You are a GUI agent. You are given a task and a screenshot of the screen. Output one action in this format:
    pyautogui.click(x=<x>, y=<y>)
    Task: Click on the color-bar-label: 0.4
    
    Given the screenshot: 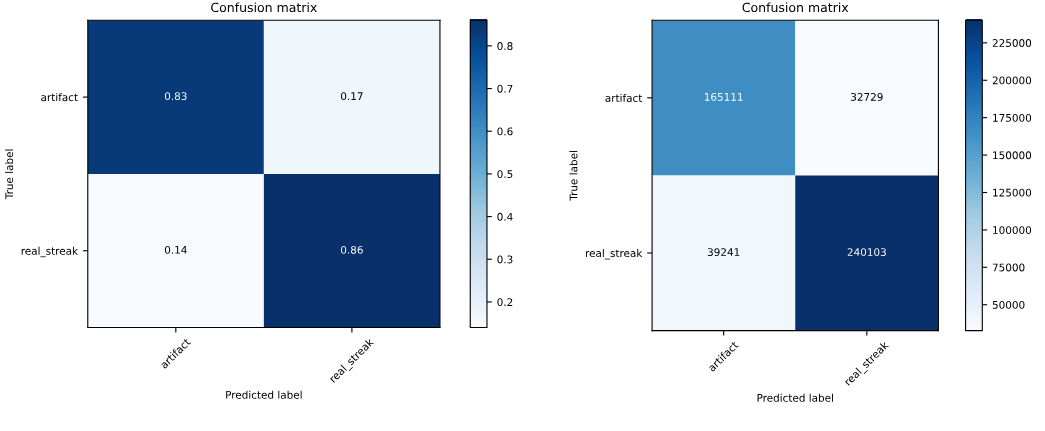 What is the action you would take?
    pyautogui.click(x=505, y=216)
    